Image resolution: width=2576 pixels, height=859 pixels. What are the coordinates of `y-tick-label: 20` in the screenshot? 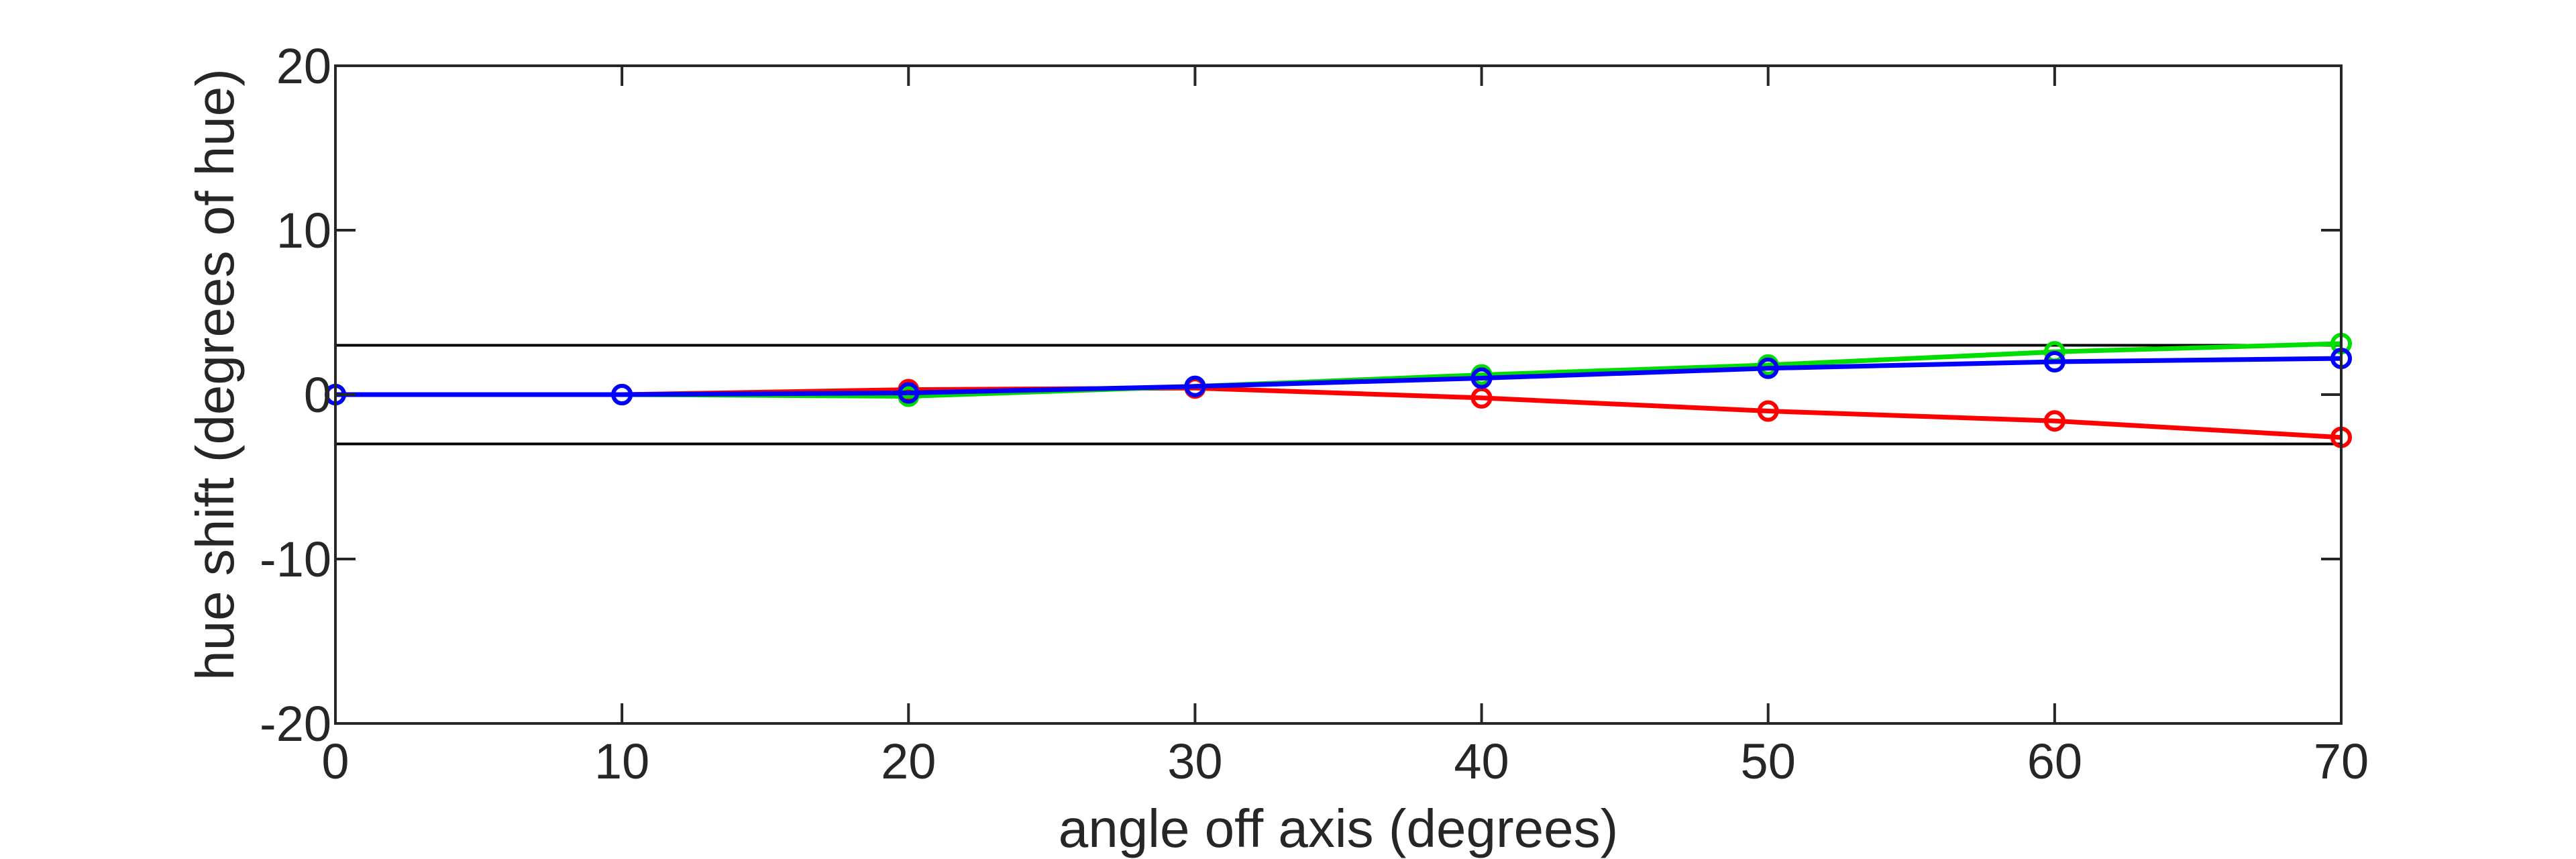 It's located at (303, 66).